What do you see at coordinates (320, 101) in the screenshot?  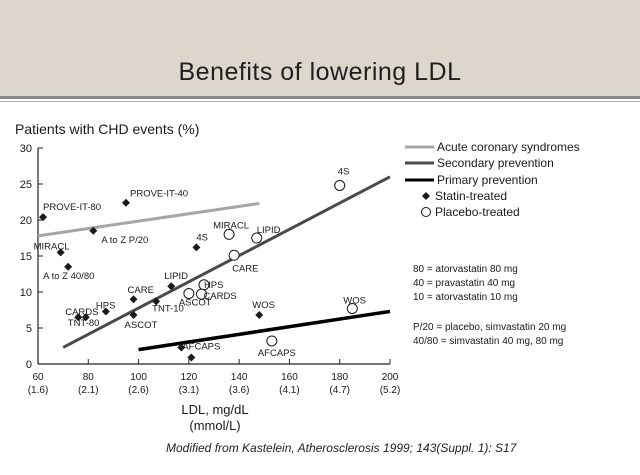 I see `header-divider-thin` at bounding box center [320, 101].